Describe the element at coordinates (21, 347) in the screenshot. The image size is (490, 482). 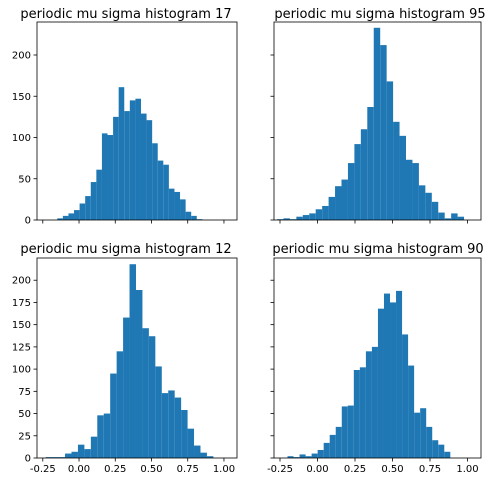
I see `y-tick-label: 125` at that location.